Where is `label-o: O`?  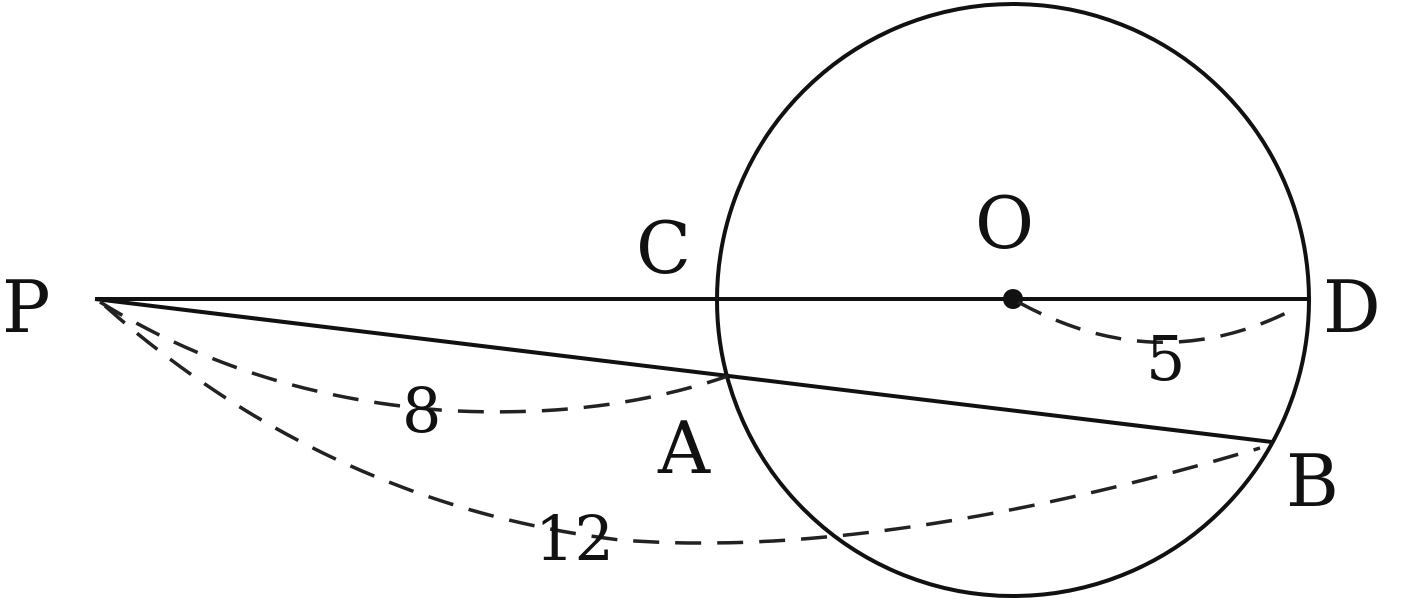 label-o: O is located at coordinates (1004, 223).